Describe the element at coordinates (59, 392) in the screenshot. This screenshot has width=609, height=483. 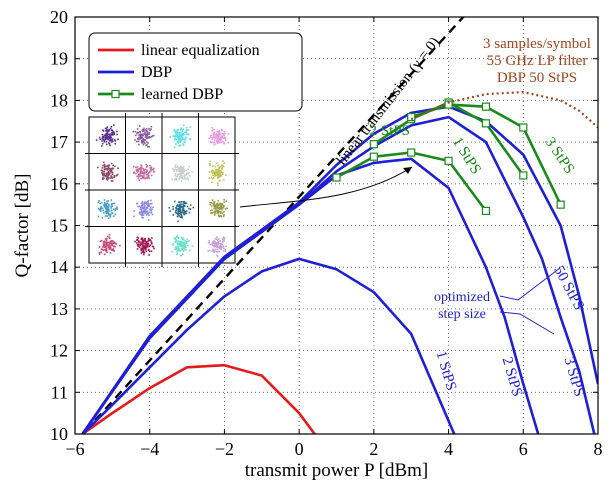
I see `y-tick-label: 11` at that location.